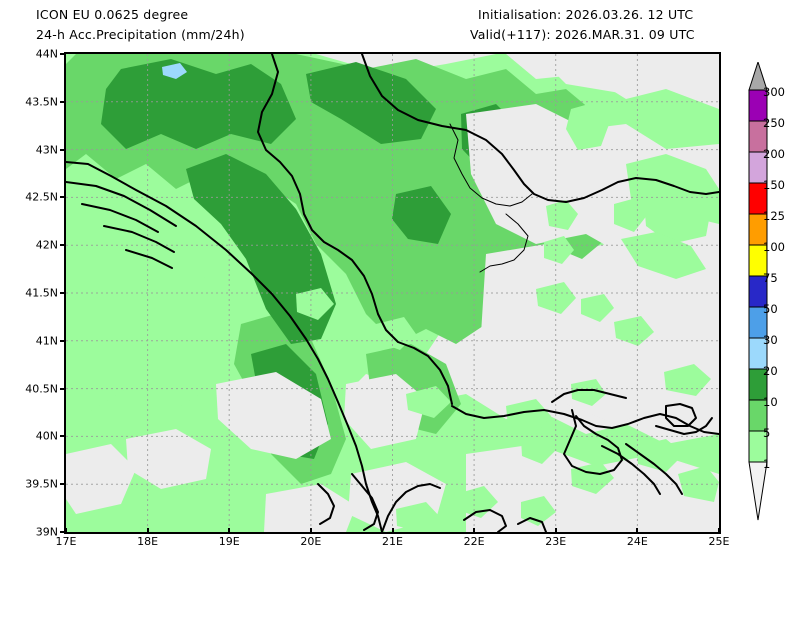 This screenshot has width=800, height=618. Describe the element at coordinates (392, 541) in the screenshot. I see `x-tick-label-21E: 21E` at that location.